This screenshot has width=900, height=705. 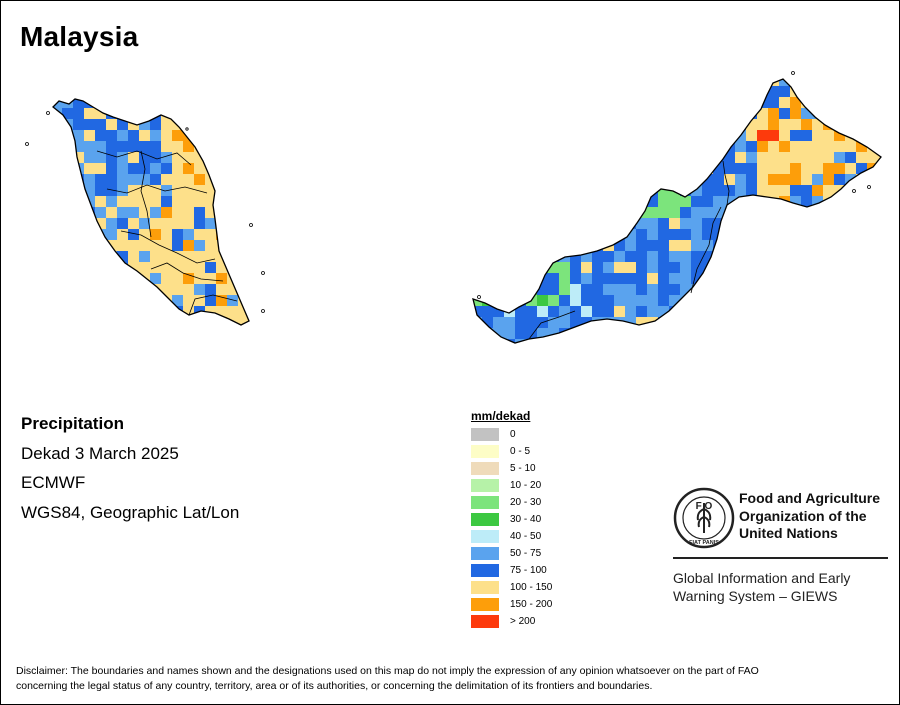 I want to click on svg-text: FIAT PANIS, so click(x=704, y=543).